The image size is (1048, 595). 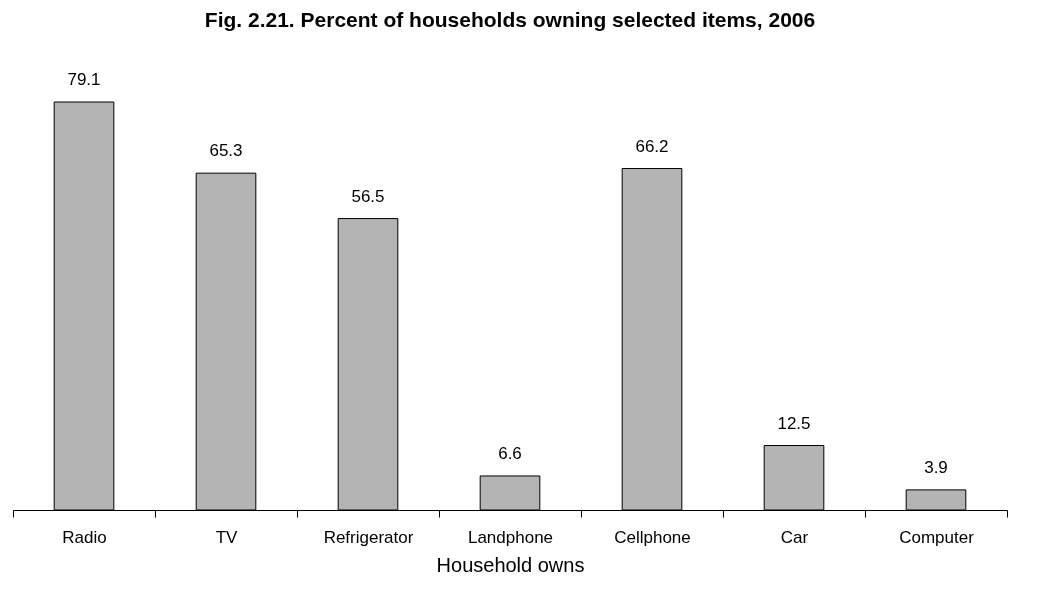 I want to click on data-label: 65.3, so click(x=226, y=151).